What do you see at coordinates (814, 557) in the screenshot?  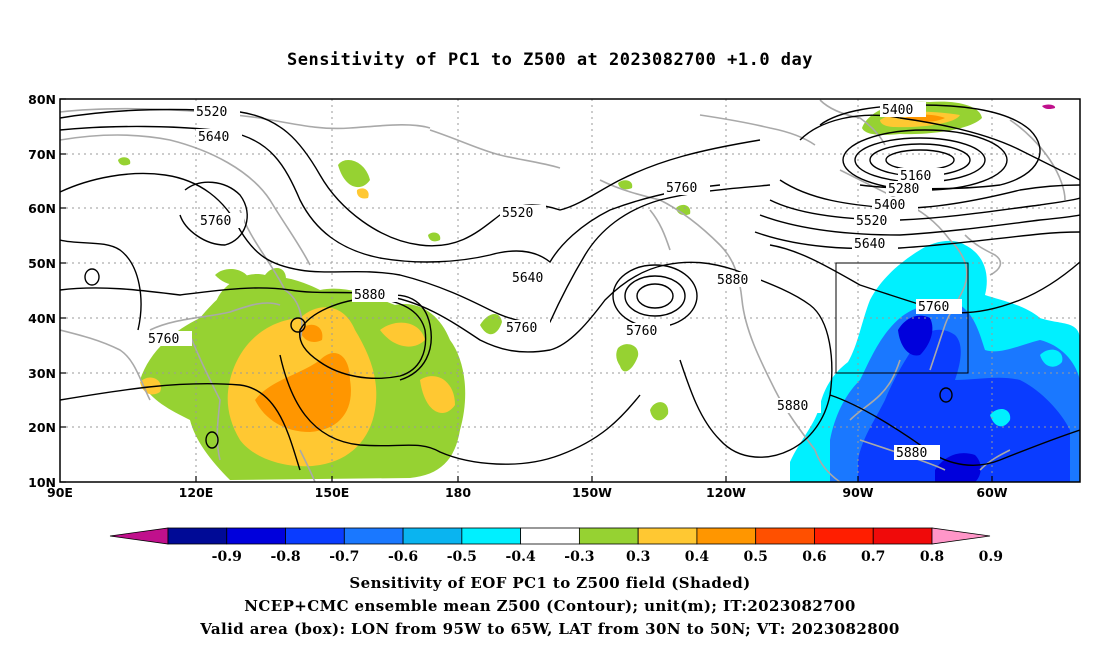 I see `colorbar-label: 0.6` at bounding box center [814, 557].